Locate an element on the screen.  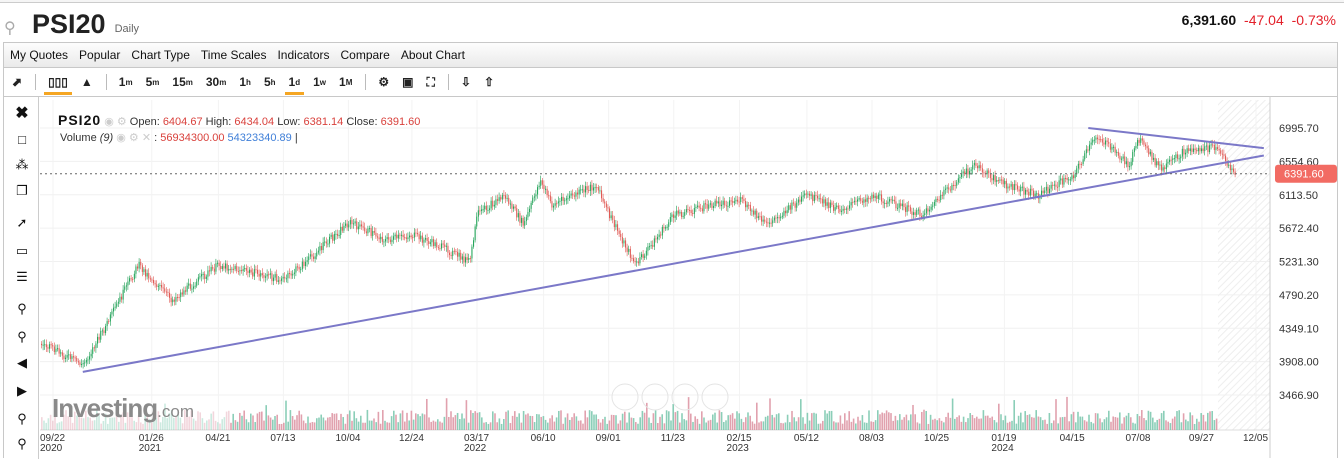
camera-icon: ▣ is located at coordinates (408, 82).